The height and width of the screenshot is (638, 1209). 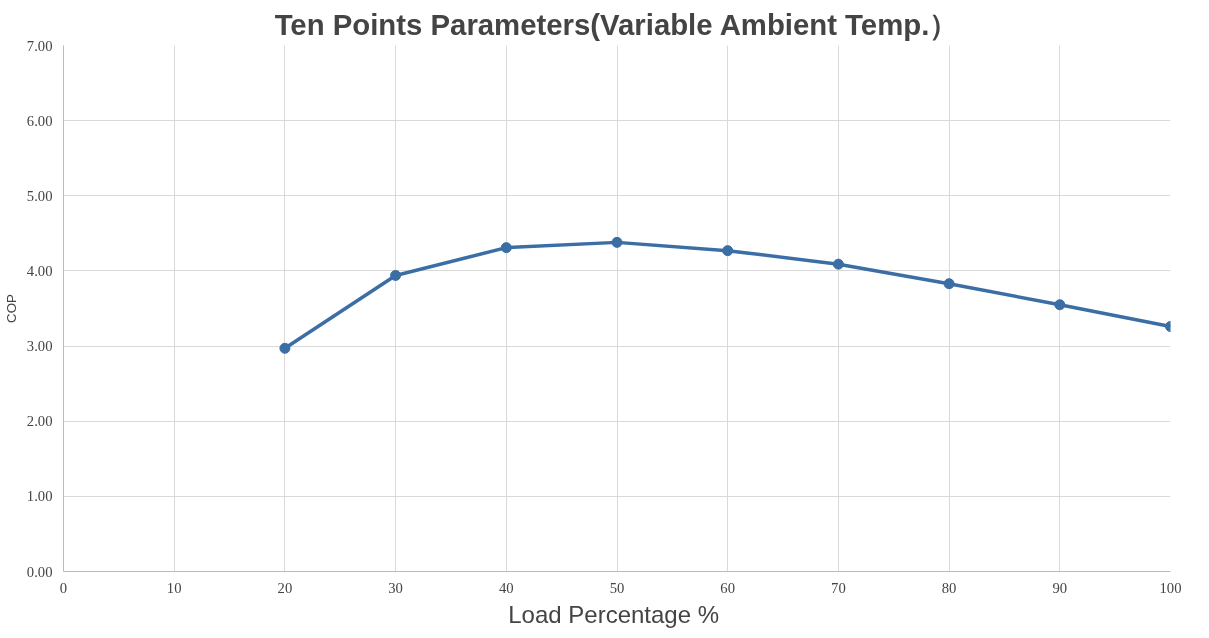 I want to click on y-tick-label: 6.00, so click(x=39, y=120).